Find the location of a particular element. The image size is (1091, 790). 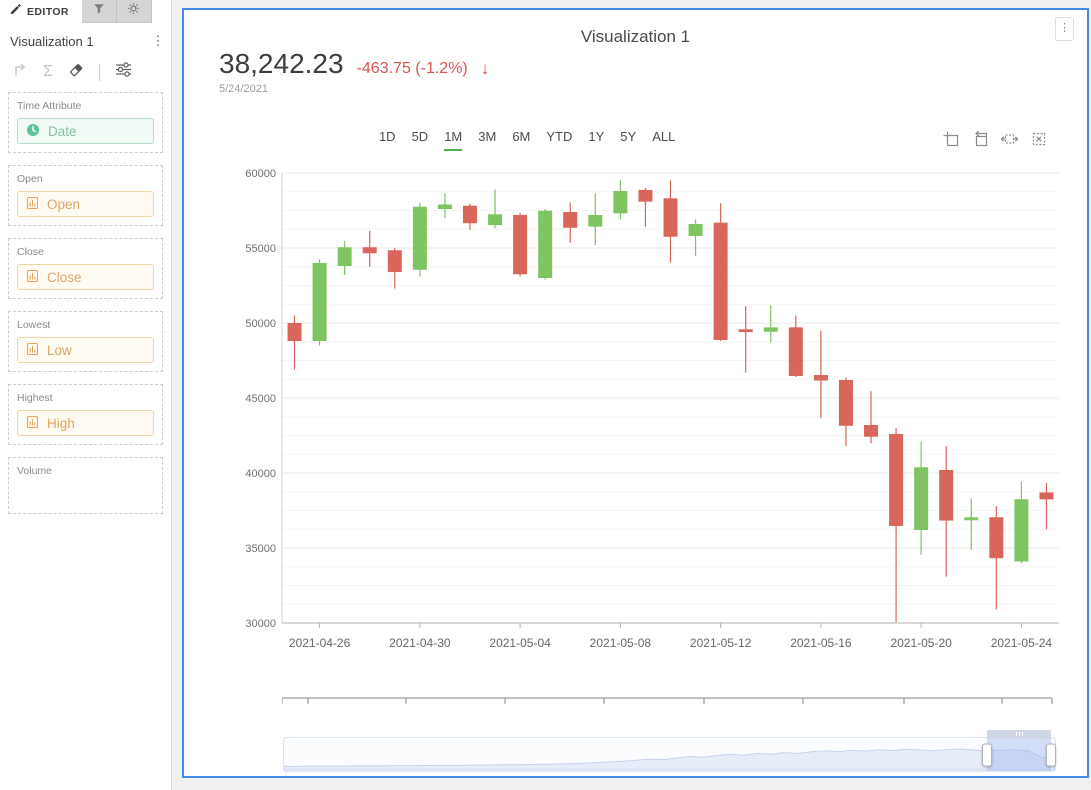

zoom-handle-right is located at coordinates (1051, 754).